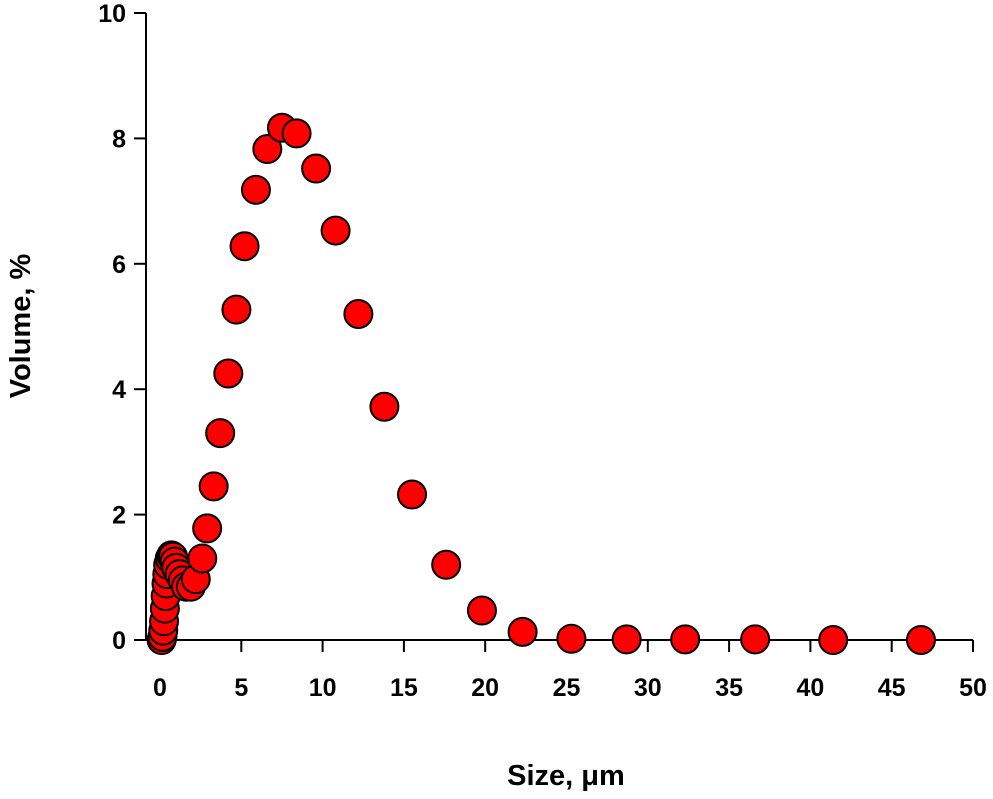 Image resolution: width=993 pixels, height=799 pixels. Describe the element at coordinates (21, 326) in the screenshot. I see `y-axis-label: Volume, %` at that location.